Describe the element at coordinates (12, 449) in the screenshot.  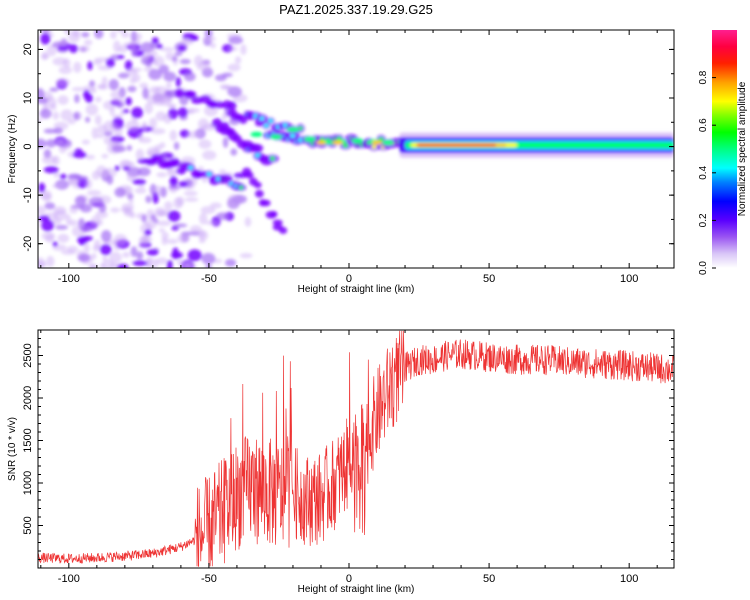
I see `snr-ylabel: SNR (10 * v/v)` at that location.